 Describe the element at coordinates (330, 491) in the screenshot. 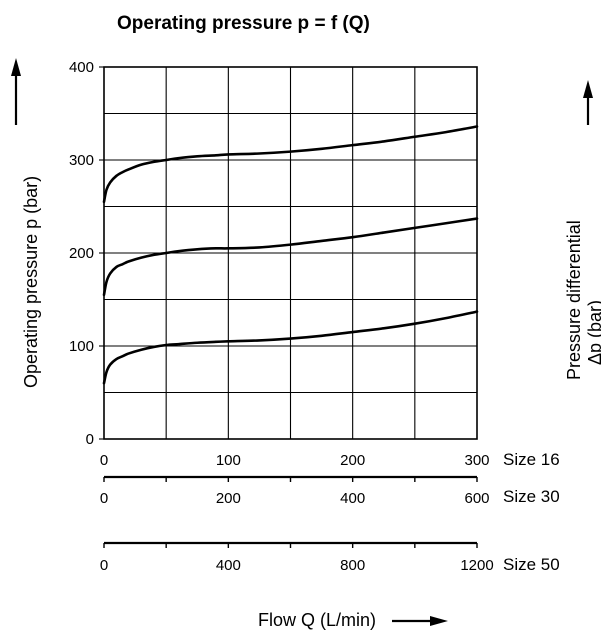

I see `x-axis-2: 0 200 400 600 Size 30` at that location.